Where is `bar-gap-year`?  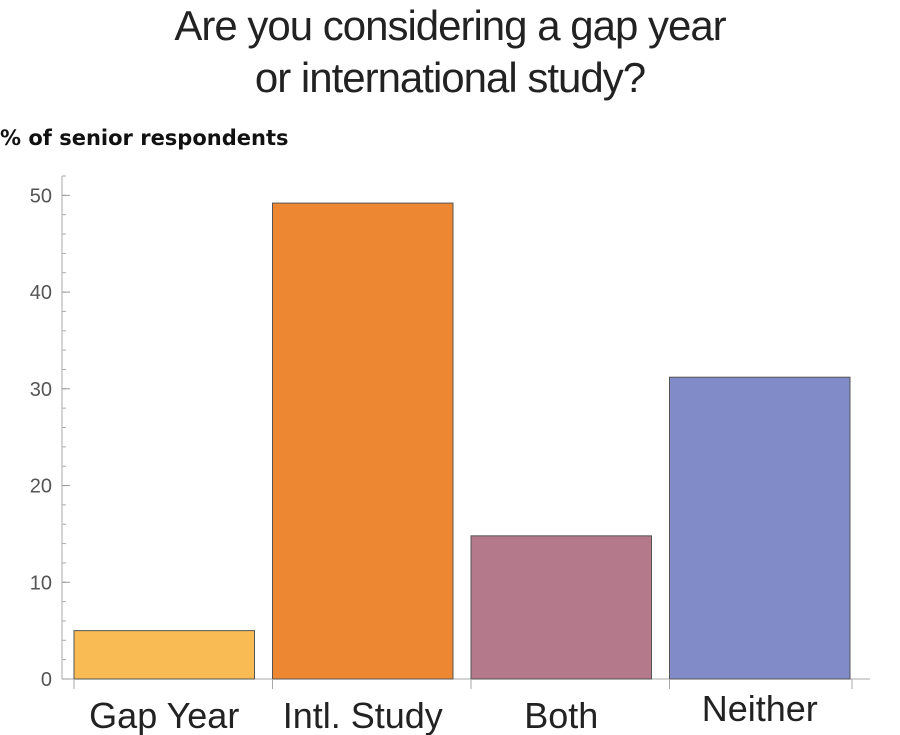
bar-gap-year is located at coordinates (164, 655).